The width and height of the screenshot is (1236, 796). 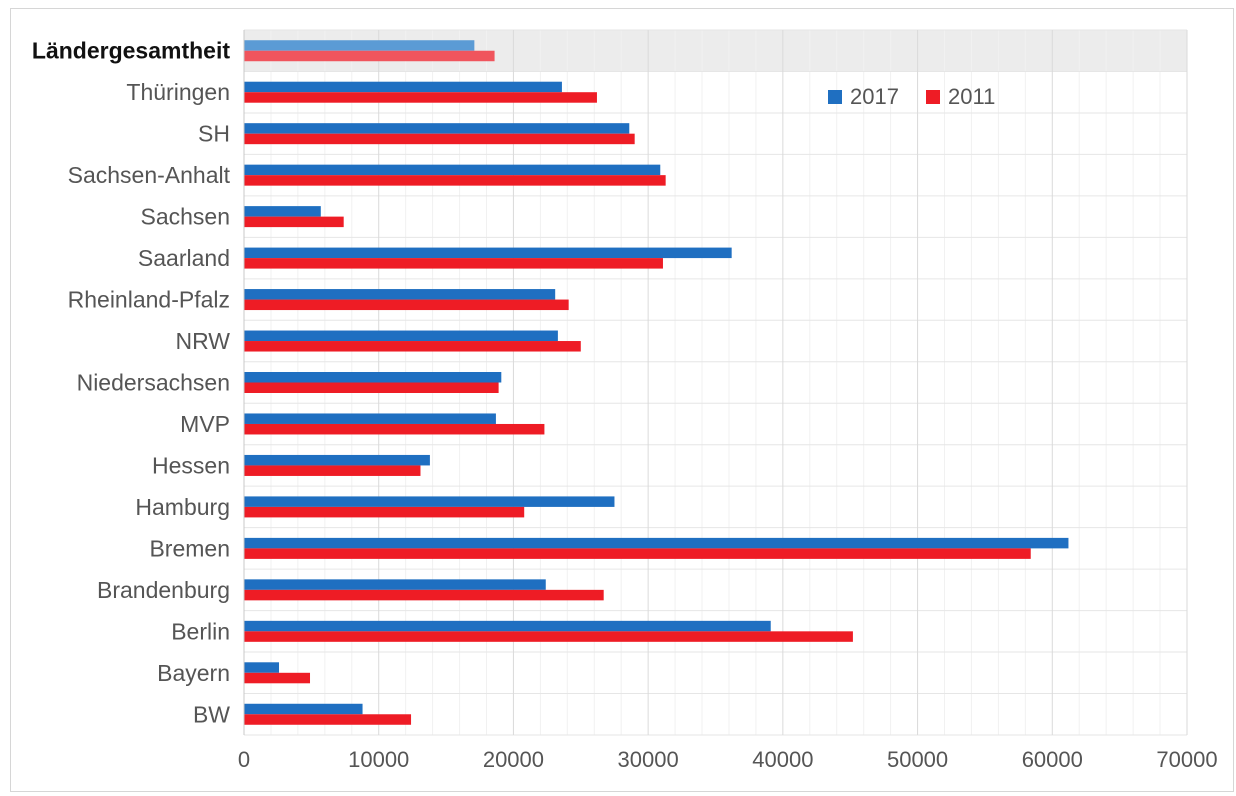 What do you see at coordinates (917, 759) in the screenshot?
I see `x-tick-label: 50000` at bounding box center [917, 759].